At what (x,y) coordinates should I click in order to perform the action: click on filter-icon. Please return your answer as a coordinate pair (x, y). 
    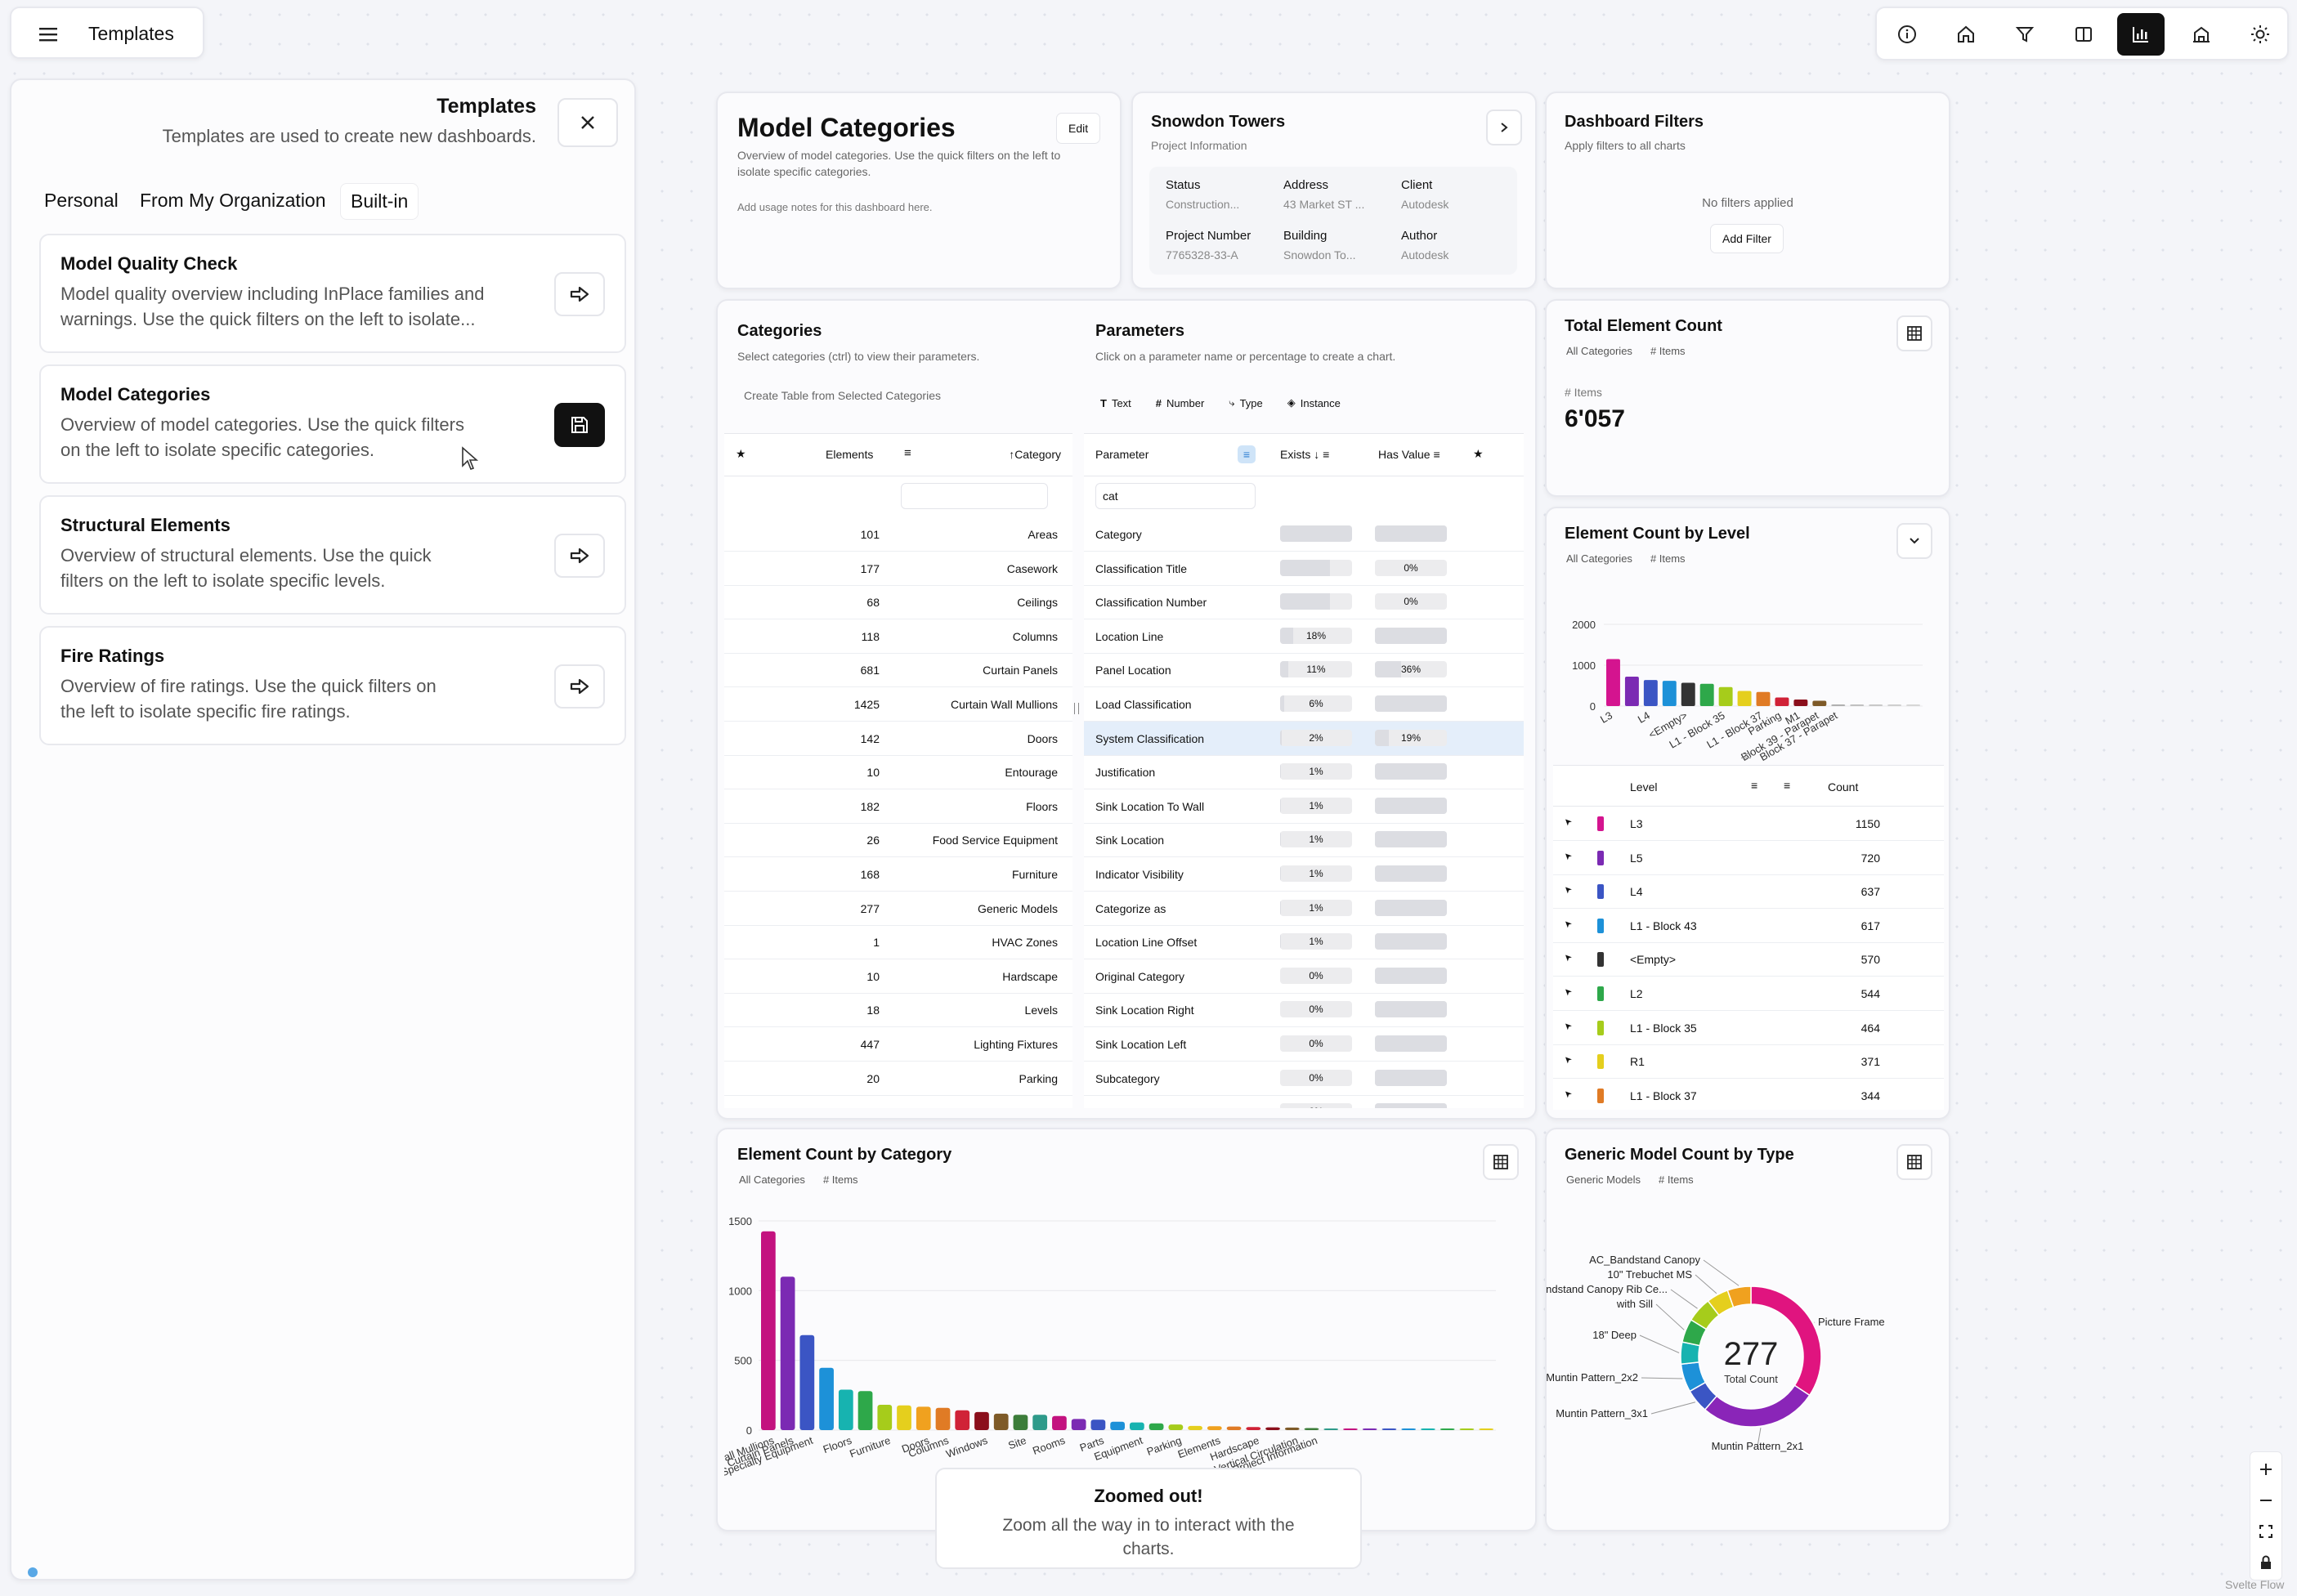
    Looking at the image, I should click on (2025, 34).